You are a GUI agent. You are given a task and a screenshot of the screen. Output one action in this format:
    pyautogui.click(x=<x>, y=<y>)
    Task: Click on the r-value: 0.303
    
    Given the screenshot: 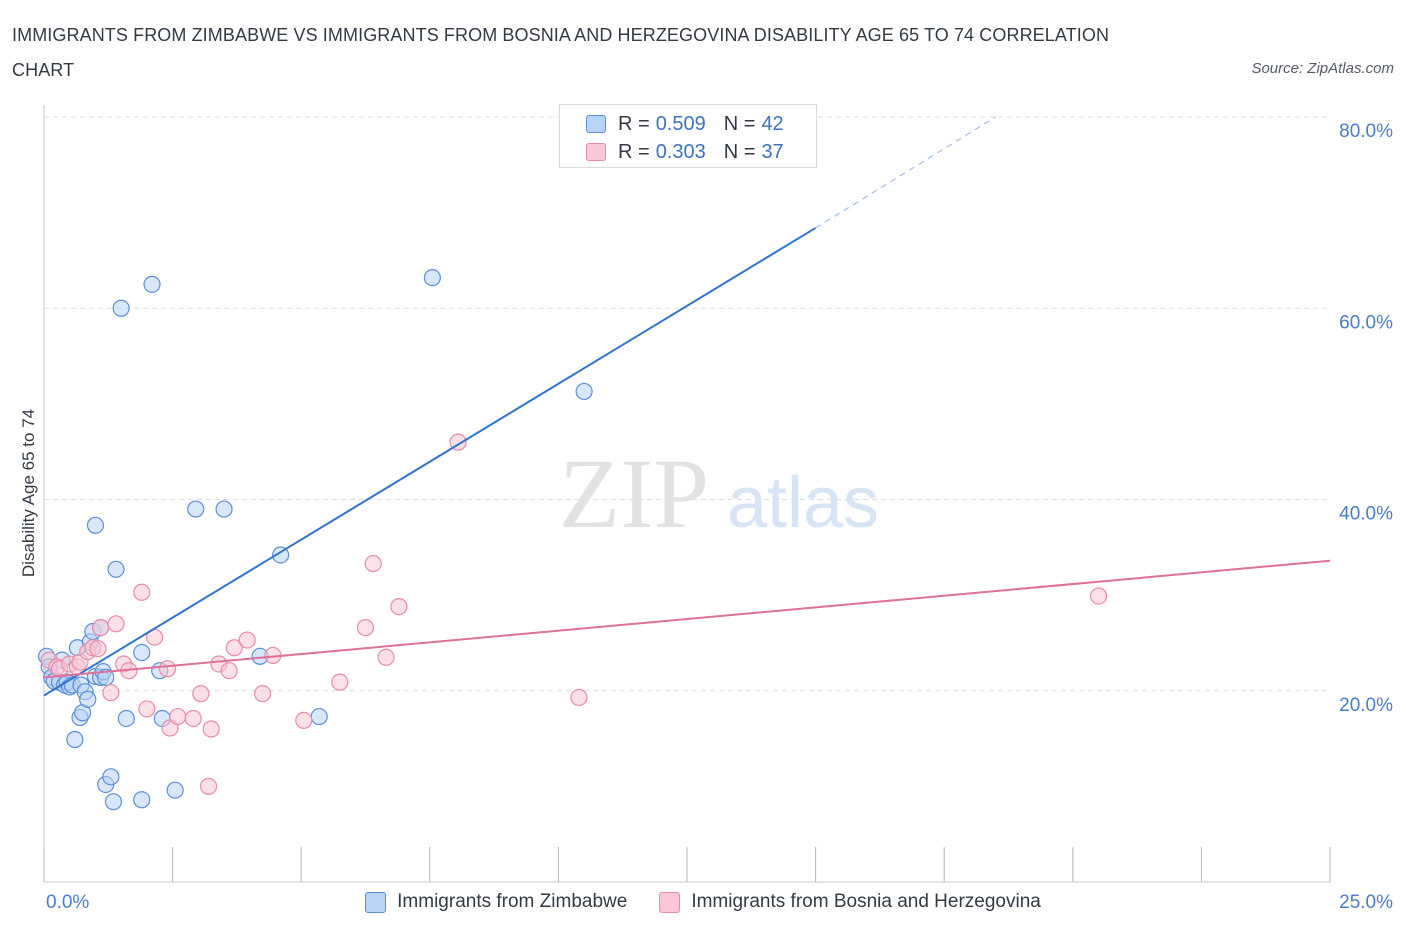 What is the action you would take?
    pyautogui.click(x=680, y=151)
    